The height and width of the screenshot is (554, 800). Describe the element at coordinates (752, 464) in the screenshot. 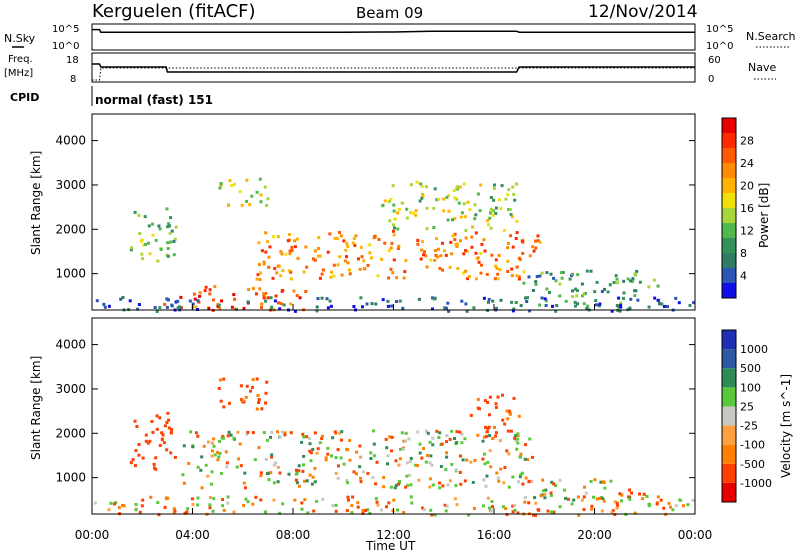

I see `velocity-colorbar-tick: -500` at that location.